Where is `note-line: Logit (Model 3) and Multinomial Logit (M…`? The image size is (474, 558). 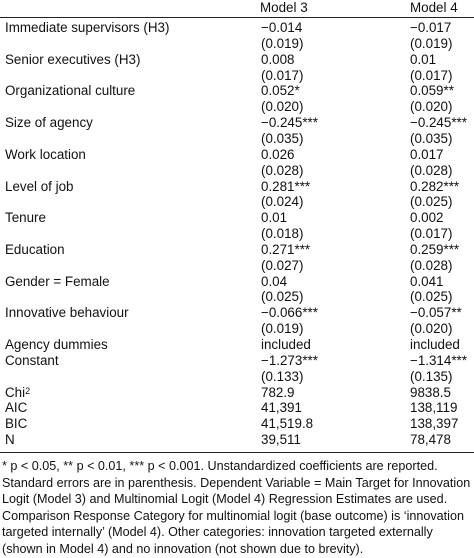
note-line: Logit (Model 3) and Multinomial Logit (M… is located at coordinates (225, 499).